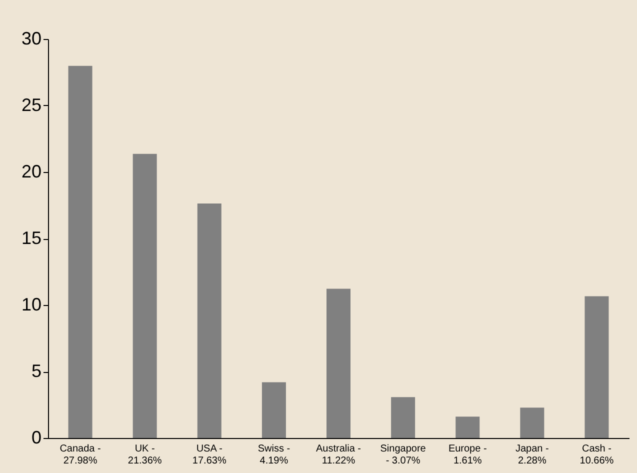 The height and width of the screenshot is (473, 637). Describe the element at coordinates (339, 455) in the screenshot. I see `x-tick-label: Australia - 11.22%` at that location.